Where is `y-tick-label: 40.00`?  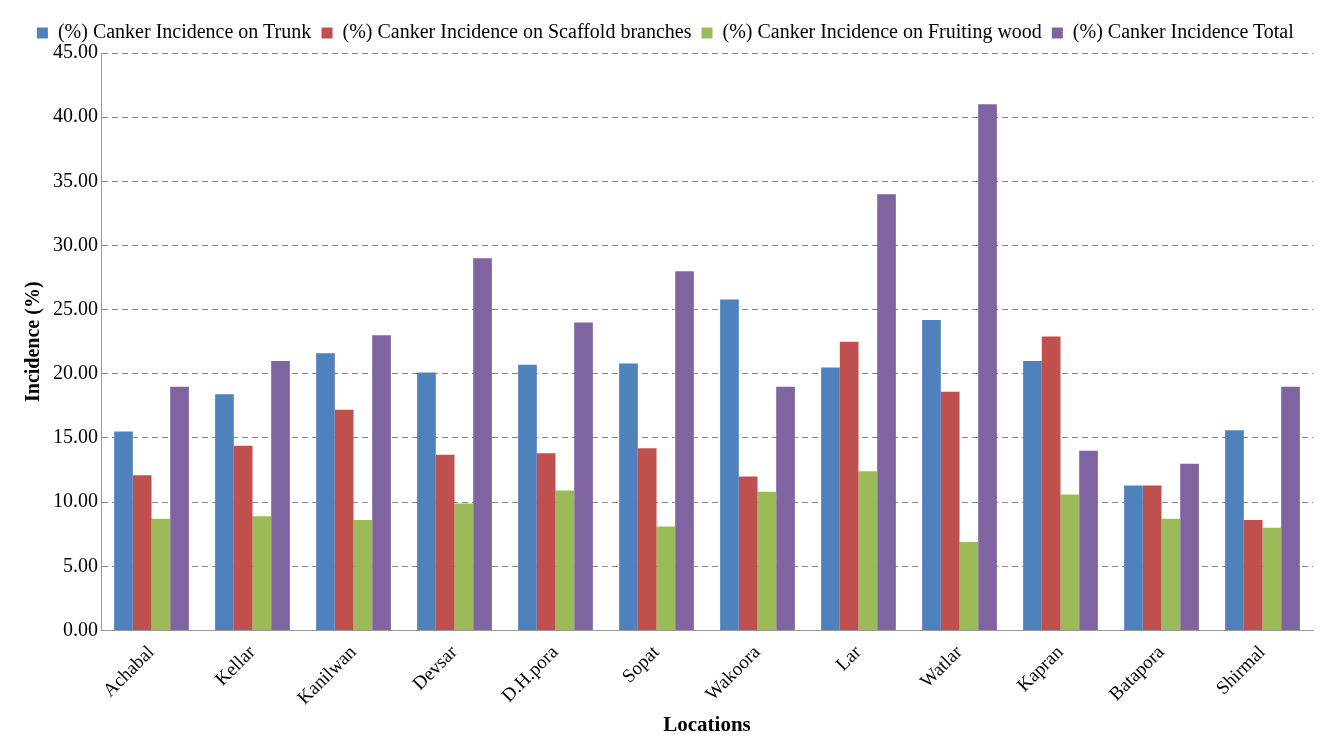
y-tick-label: 40.00 is located at coordinates (75, 115).